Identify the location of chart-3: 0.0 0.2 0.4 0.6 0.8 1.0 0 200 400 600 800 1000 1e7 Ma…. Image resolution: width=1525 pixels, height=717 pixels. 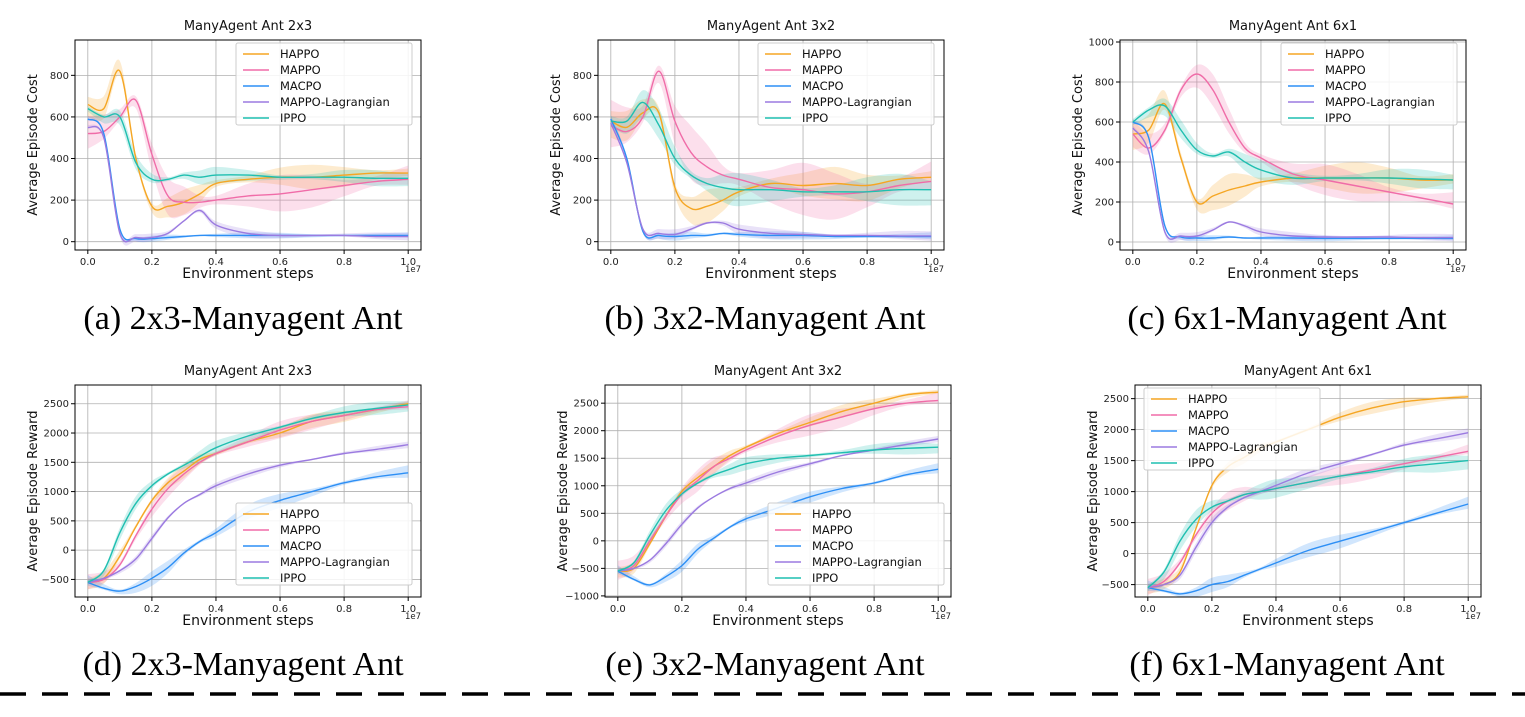
(1269, 150).